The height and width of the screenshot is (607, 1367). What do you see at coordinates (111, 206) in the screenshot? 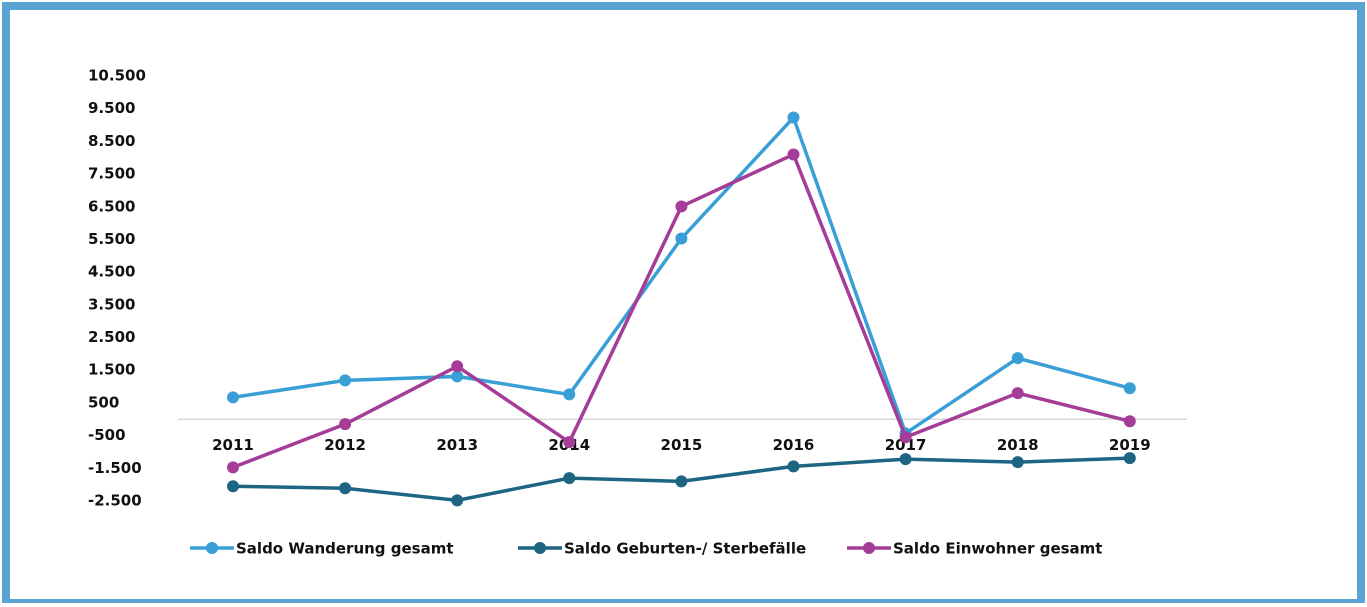
I see `y-tick-label: 6.500` at bounding box center [111, 206].